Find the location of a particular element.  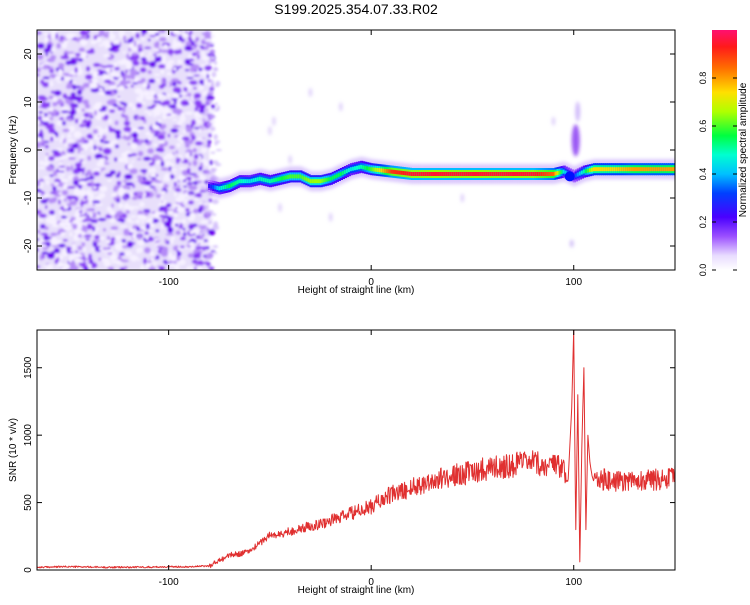

spectrogram-ytick-label: -10 is located at coordinates (28, 197).